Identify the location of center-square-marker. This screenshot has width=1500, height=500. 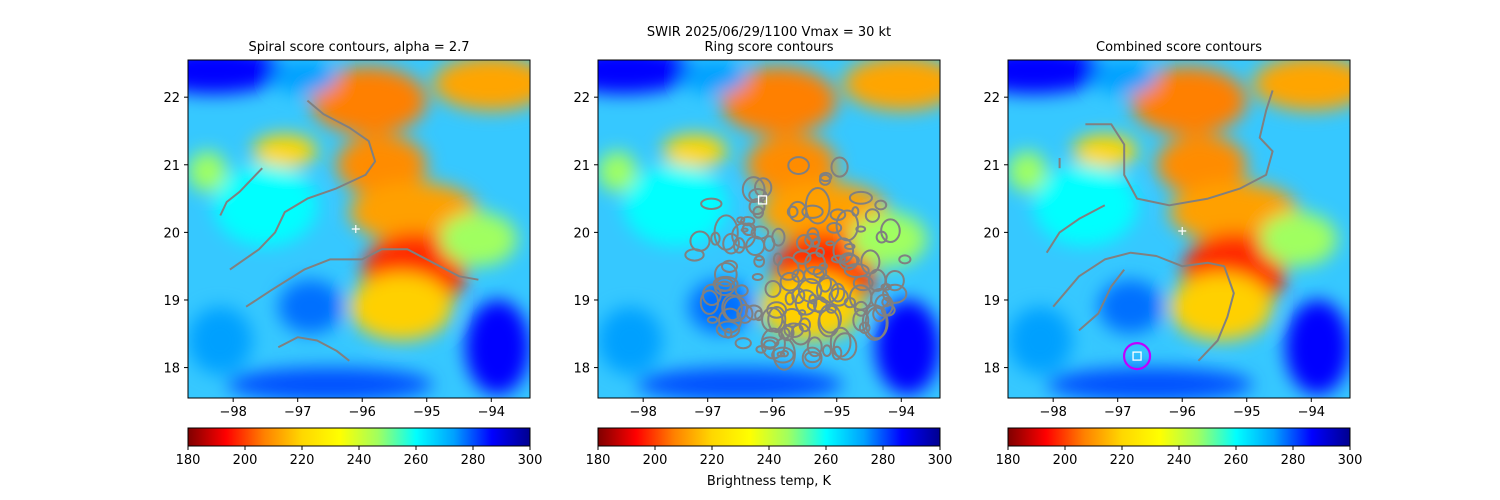
(762, 200).